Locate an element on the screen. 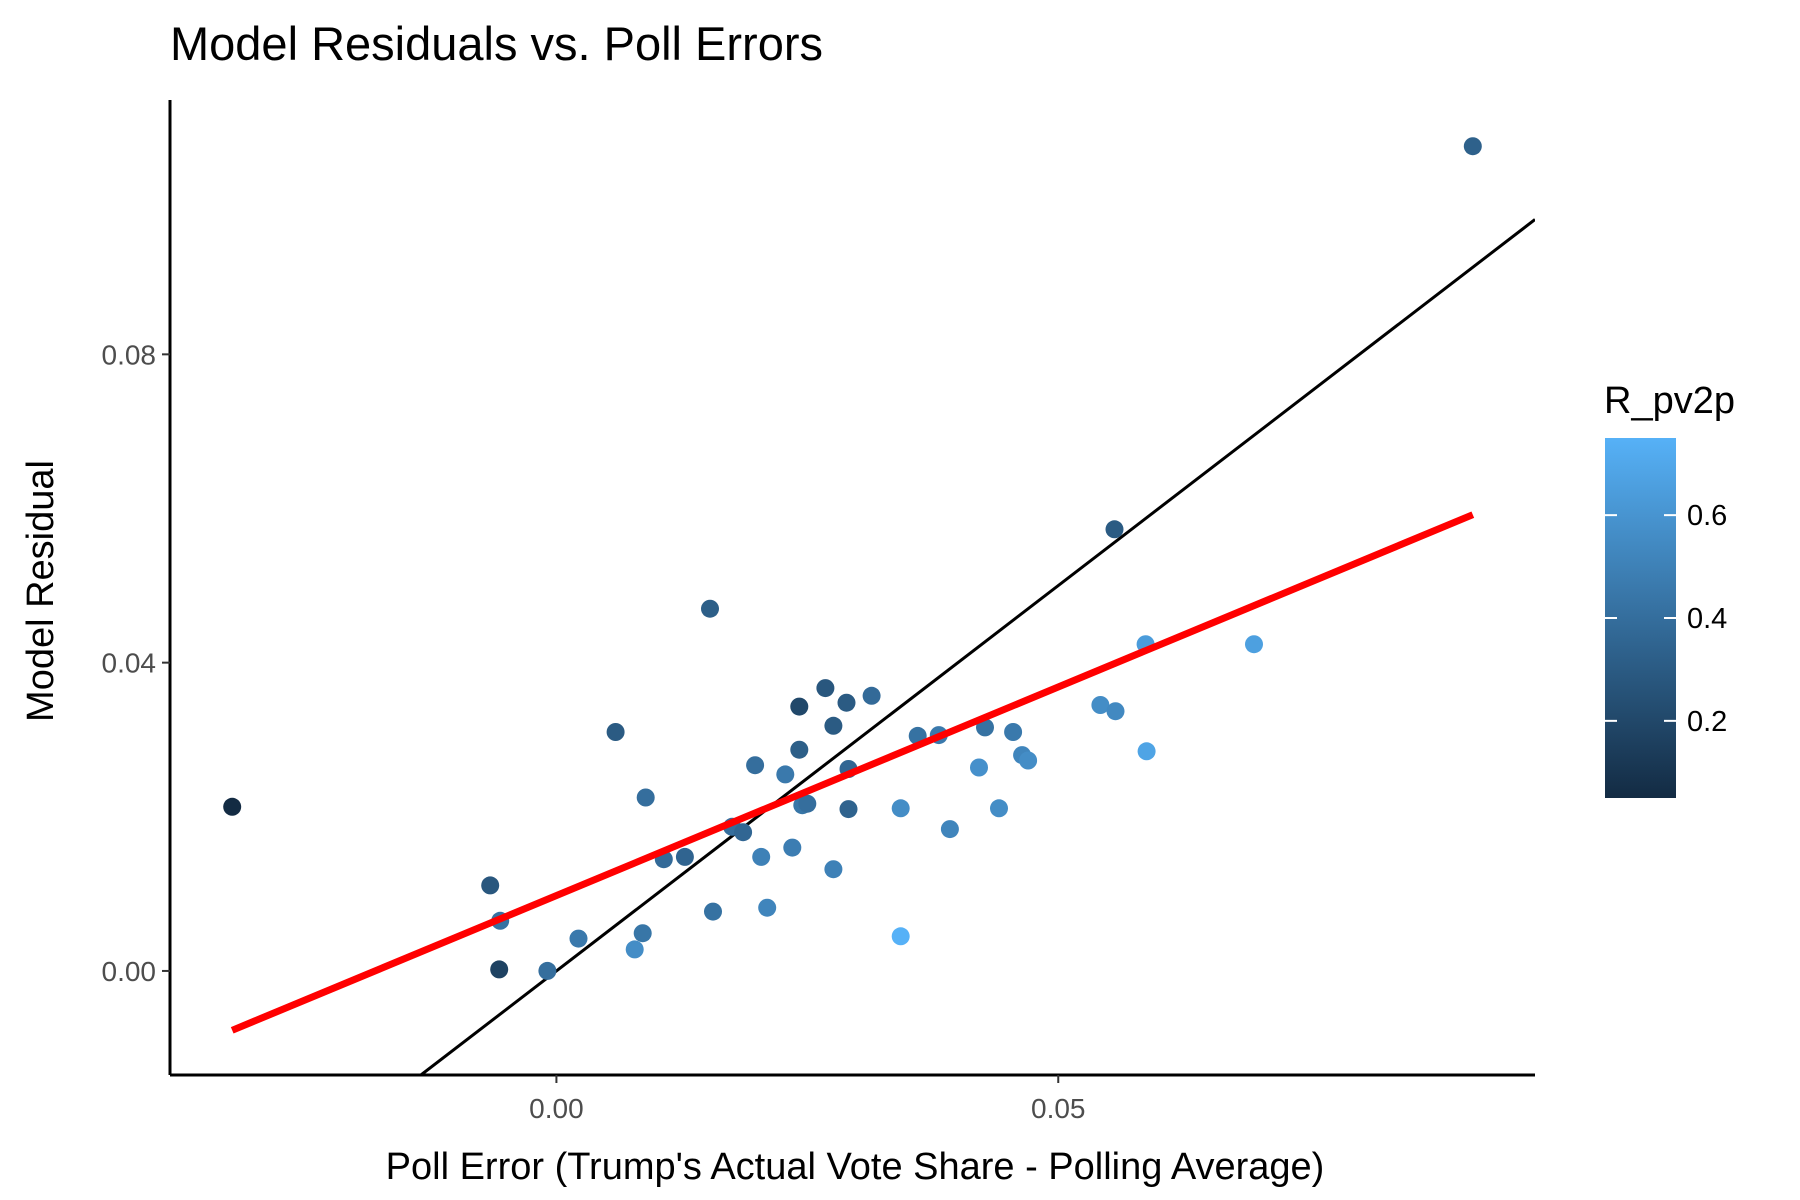 The height and width of the screenshot is (1200, 1800). y-tick-label: 0.04 is located at coordinates (129, 663).